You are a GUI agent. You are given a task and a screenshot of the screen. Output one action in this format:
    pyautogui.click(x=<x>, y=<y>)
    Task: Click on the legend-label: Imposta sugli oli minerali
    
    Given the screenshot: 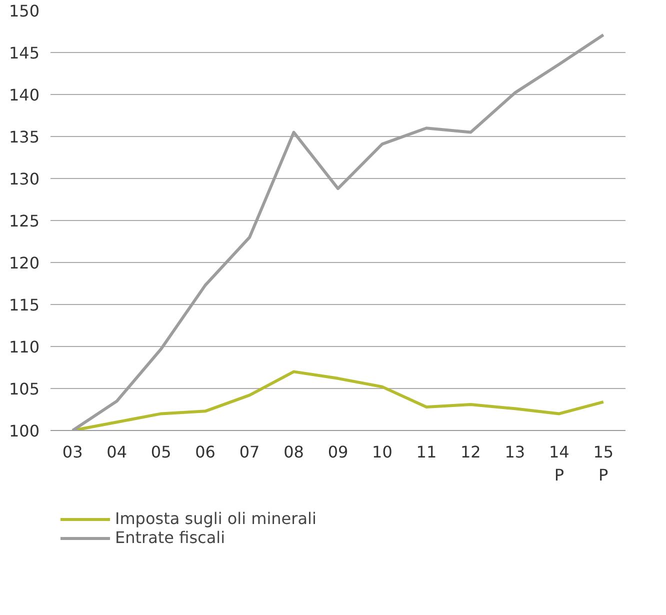 What is the action you would take?
    pyautogui.click(x=215, y=518)
    